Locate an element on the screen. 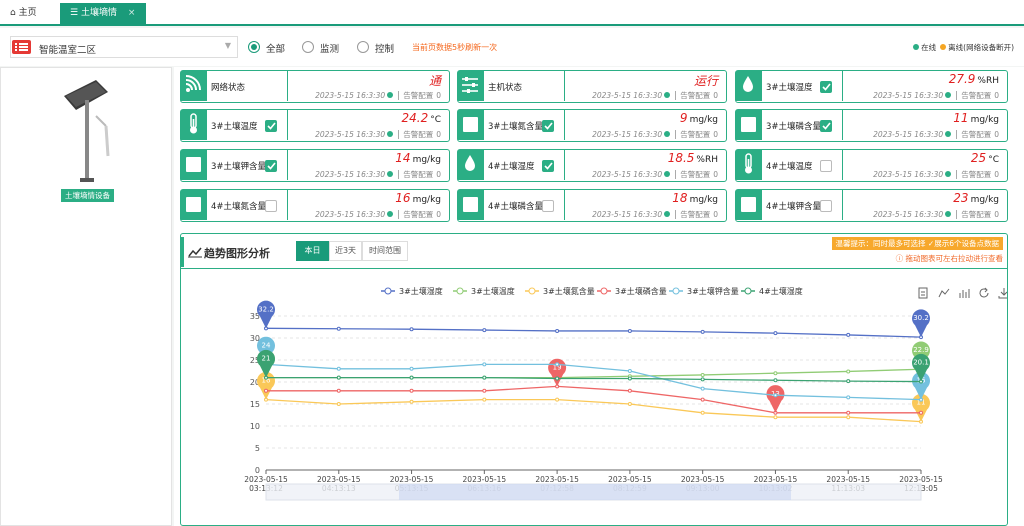 This screenshot has height=526, width=1024. value: 27.9 is located at coordinates (962, 79).